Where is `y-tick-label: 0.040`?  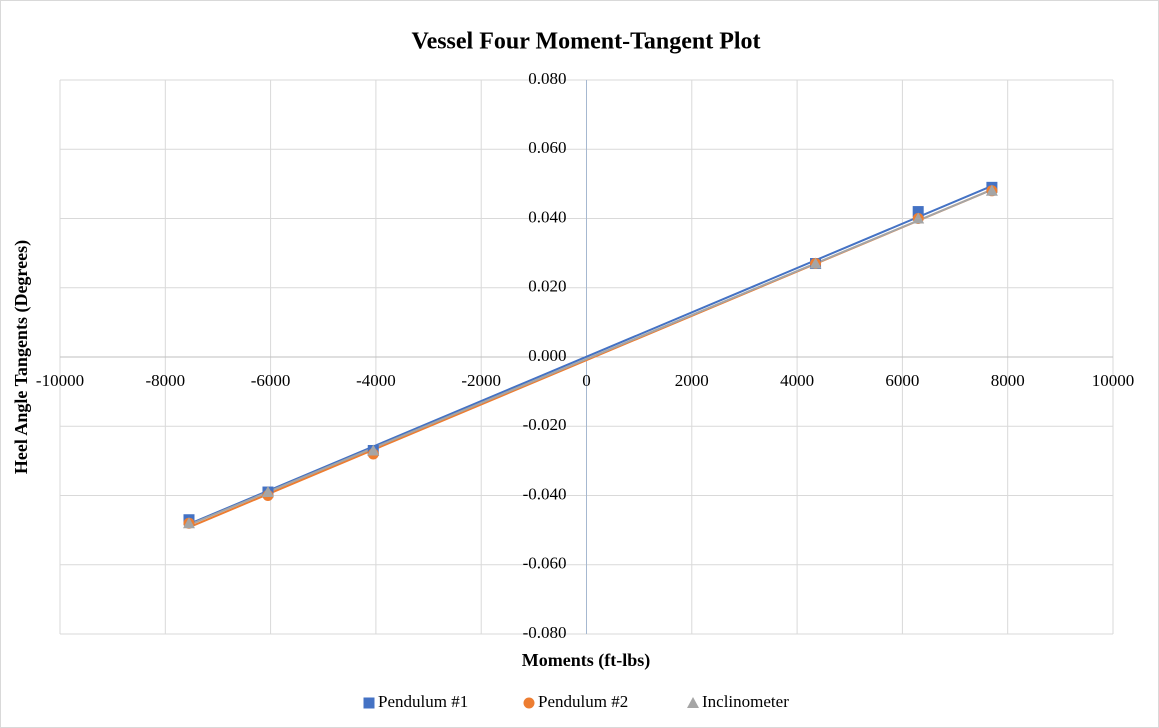
y-tick-label: 0.040 is located at coordinates (547, 216).